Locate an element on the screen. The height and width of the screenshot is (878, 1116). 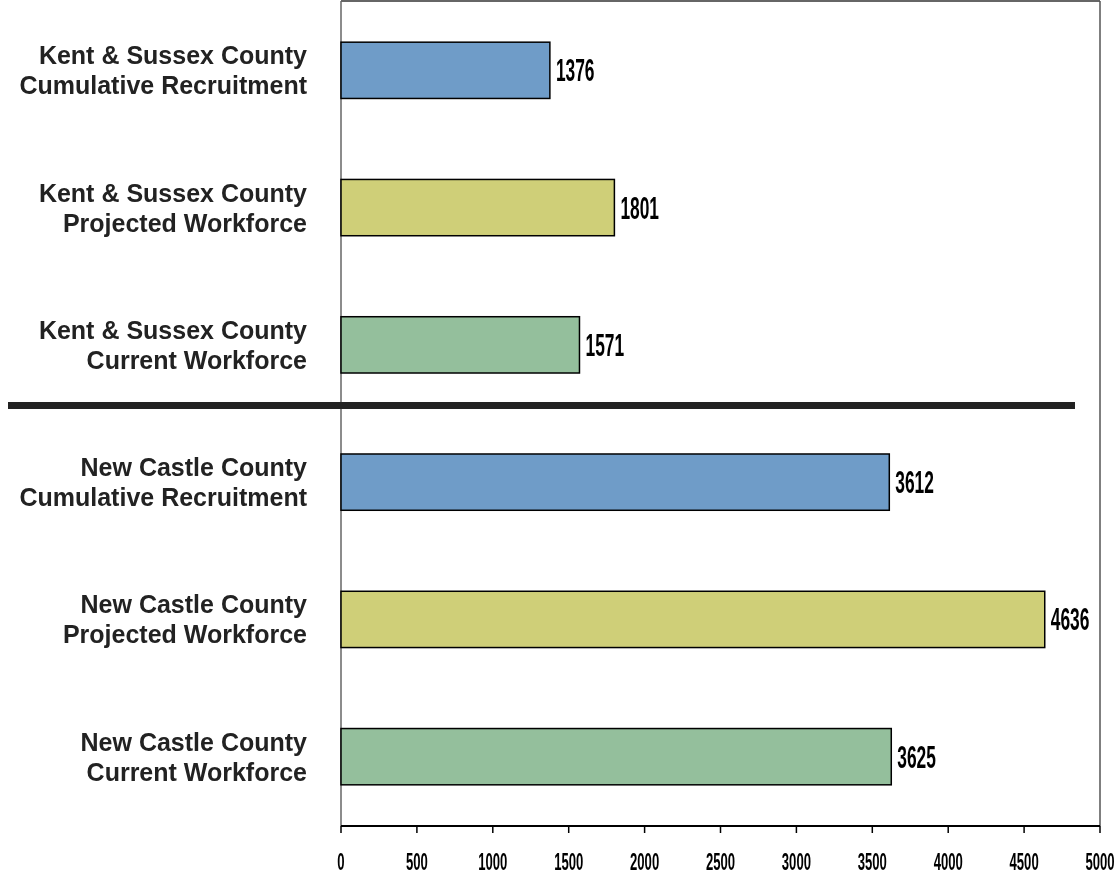
data-label: 1376 is located at coordinates (575, 70).